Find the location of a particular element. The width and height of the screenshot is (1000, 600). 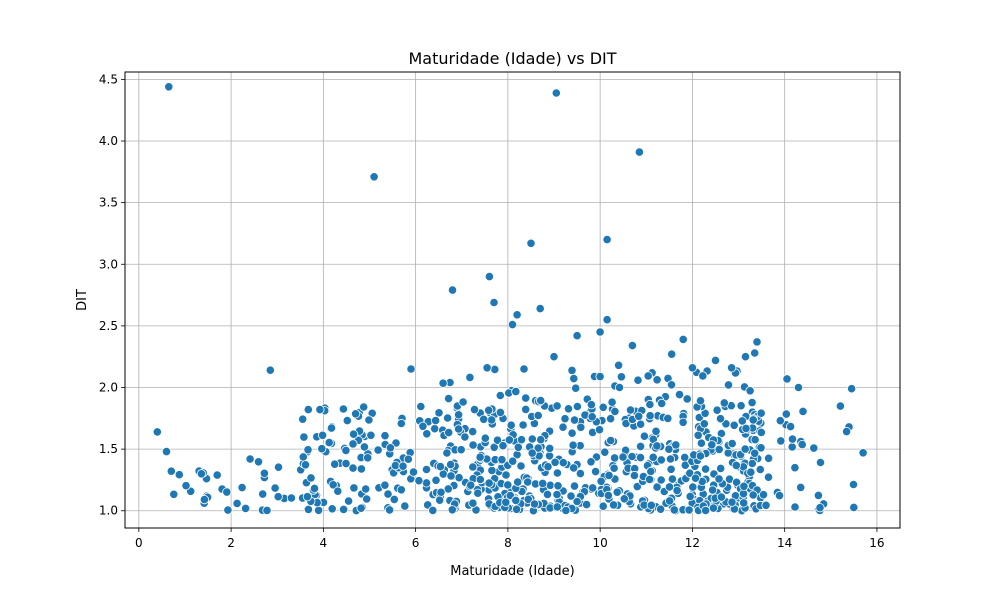

y-tick-label: 2.0 is located at coordinates (108, 388).